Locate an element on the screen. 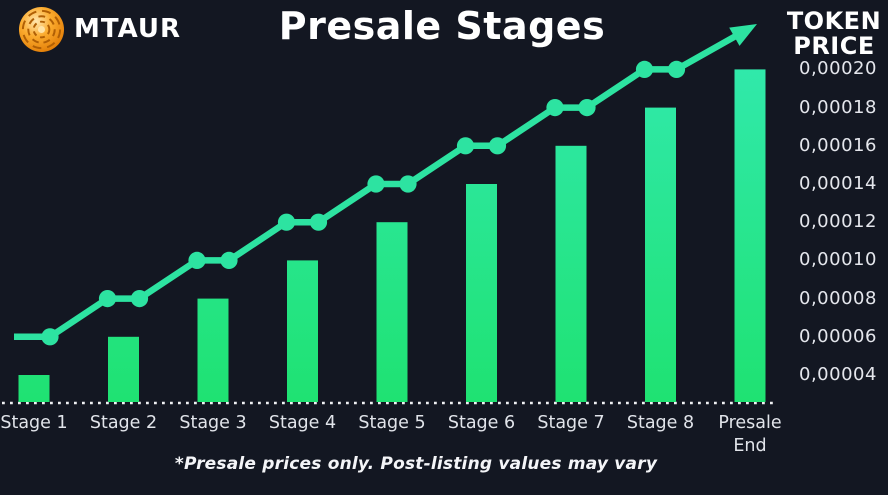 The height and width of the screenshot is (495, 888). x-label-stage-8: Stage 8 is located at coordinates (660, 423).